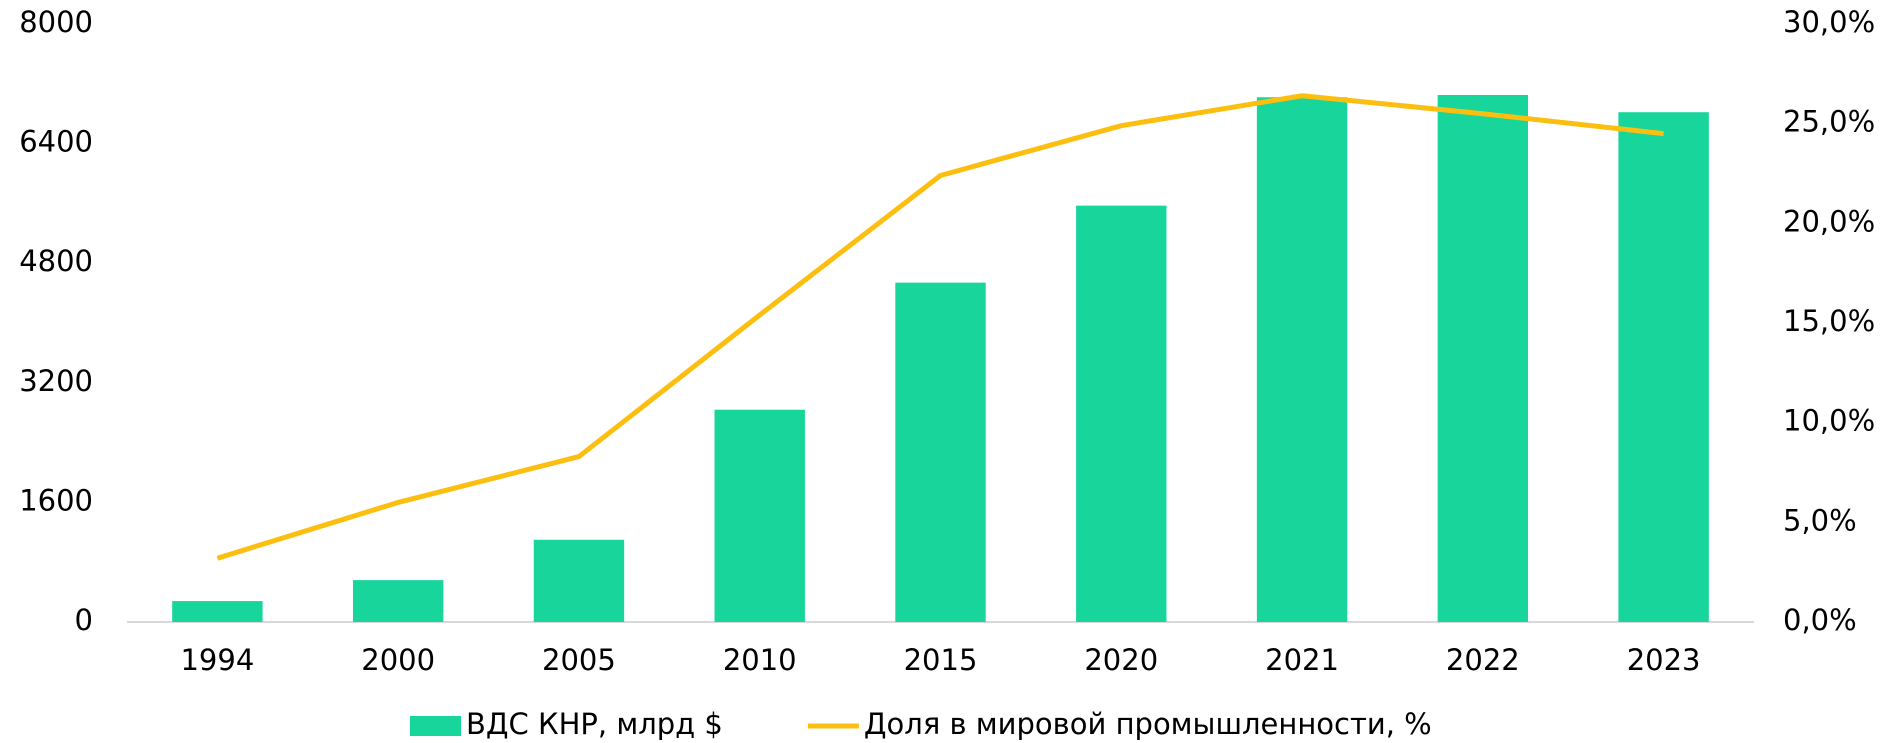 The width and height of the screenshot is (1903, 743). Describe the element at coordinates (594, 724) in the screenshot. I see `legend-label: ВДС КНР, млрд $` at that location.